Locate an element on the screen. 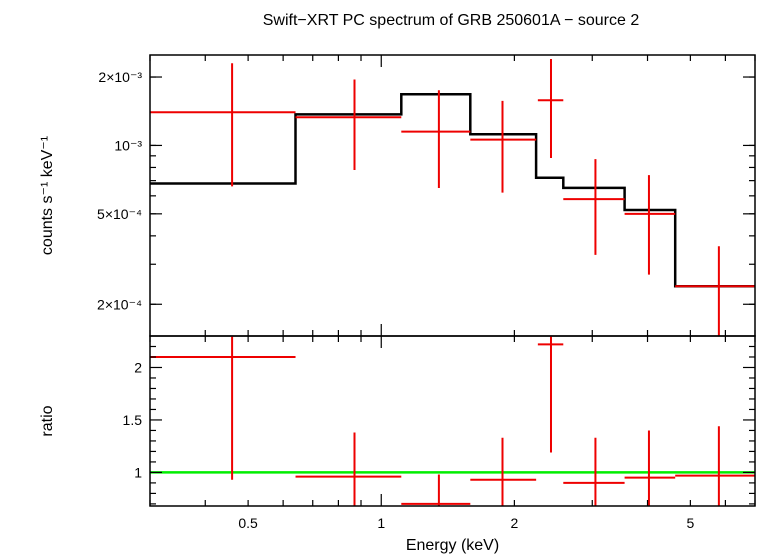 This screenshot has height=556, width=758. y-tick-label: 2×10⁻⁴ is located at coordinates (119, 304).